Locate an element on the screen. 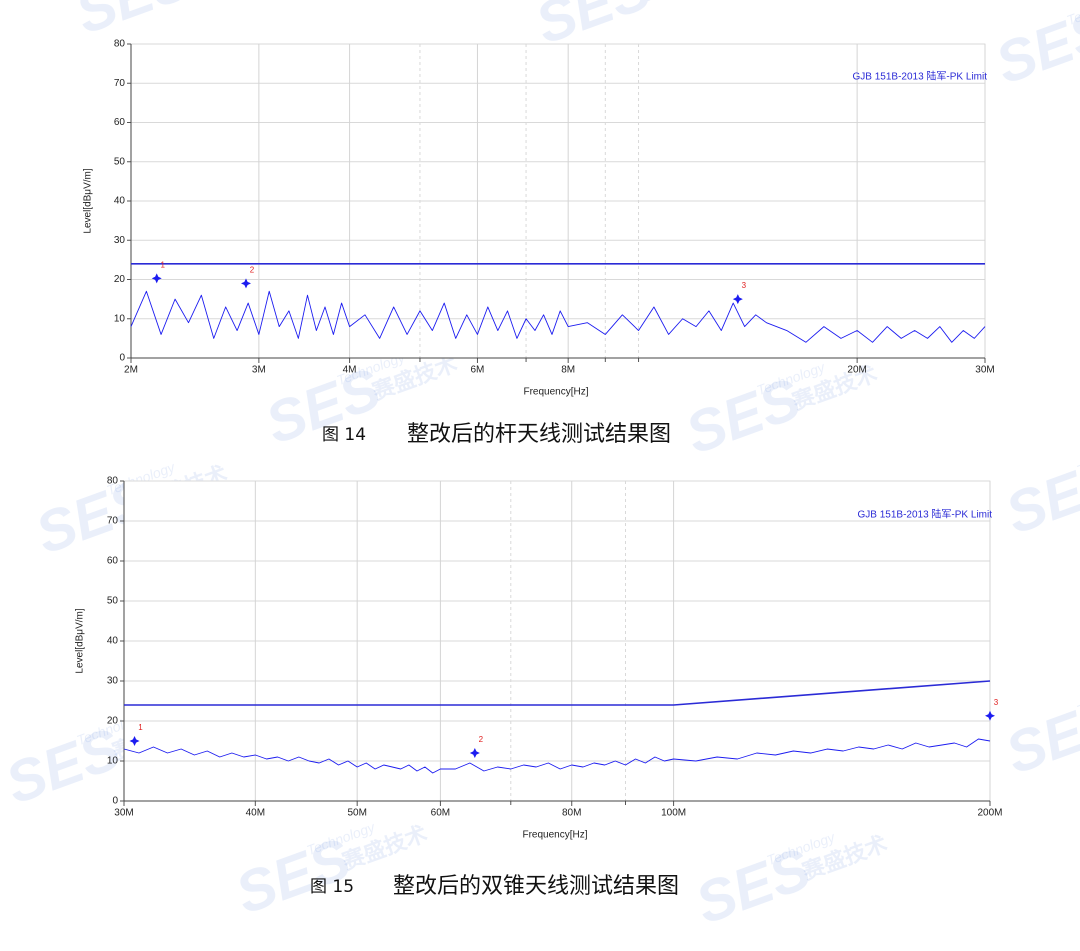 Image resolution: width=1080 pixels, height=951 pixels. figure-caption: 整改后的杆天线测试结果图 is located at coordinates (539, 434).